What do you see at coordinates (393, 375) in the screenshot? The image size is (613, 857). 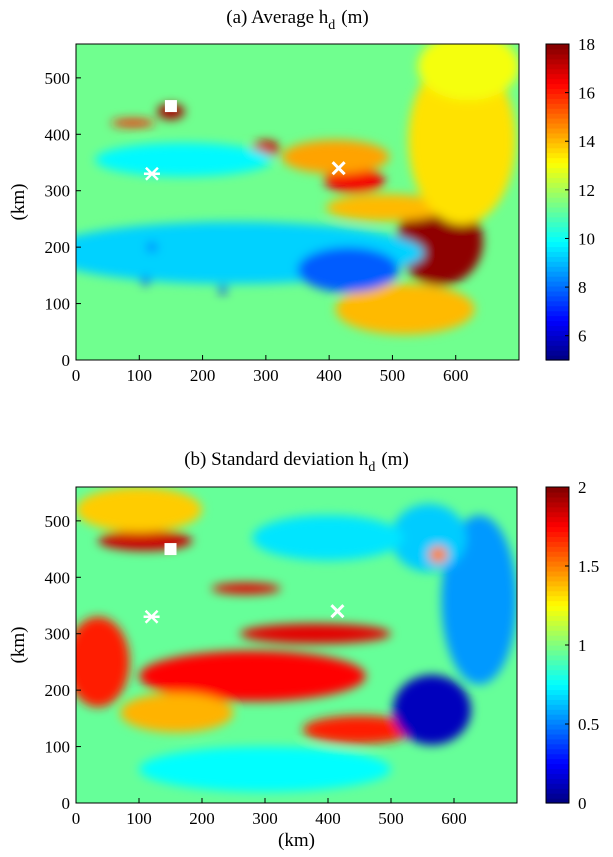 I see `x-tick-label: 500` at bounding box center [393, 375].